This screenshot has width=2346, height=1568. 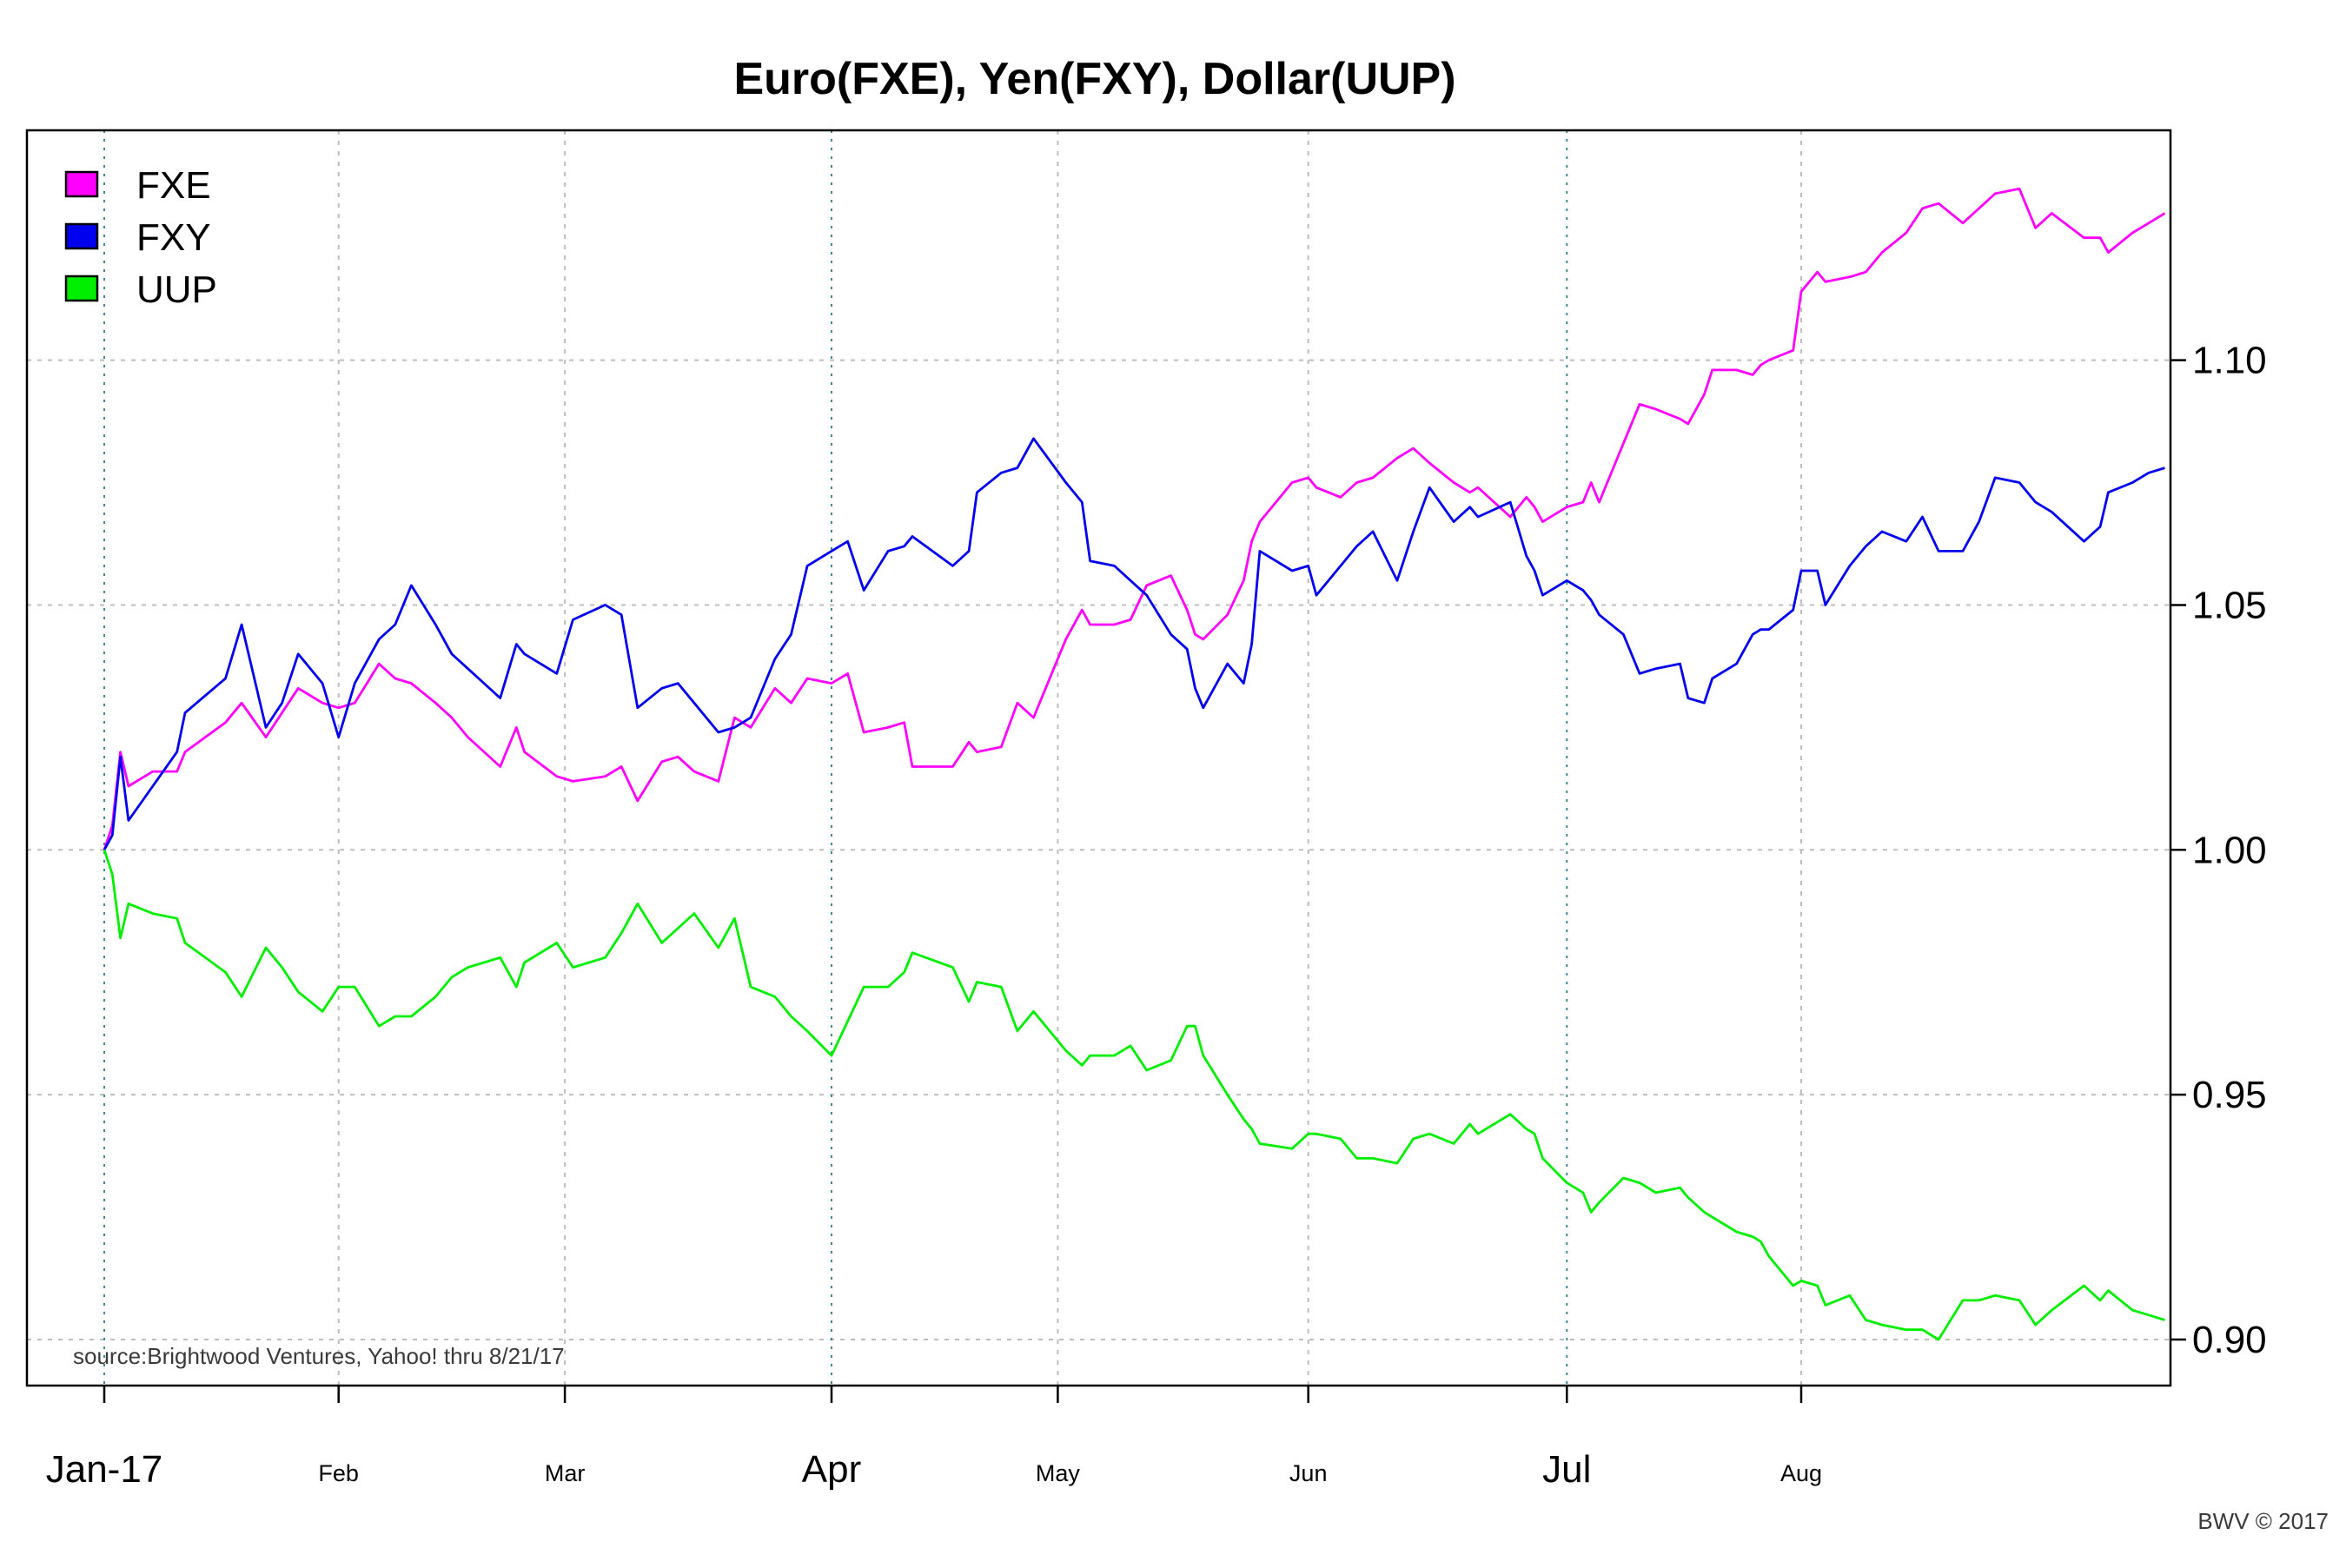 I want to click on y-tick-label: 1.10, so click(x=2229, y=361).